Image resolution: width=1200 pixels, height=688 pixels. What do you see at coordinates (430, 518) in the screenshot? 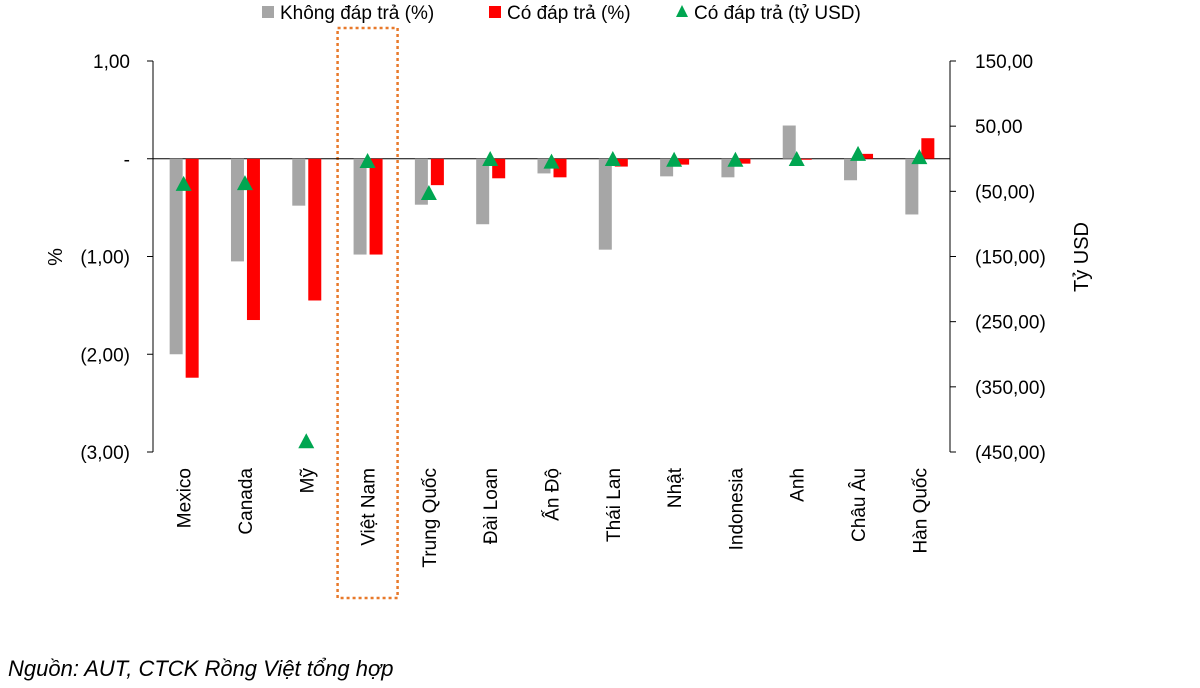
I see `category-label: Trung Quốc` at bounding box center [430, 518].